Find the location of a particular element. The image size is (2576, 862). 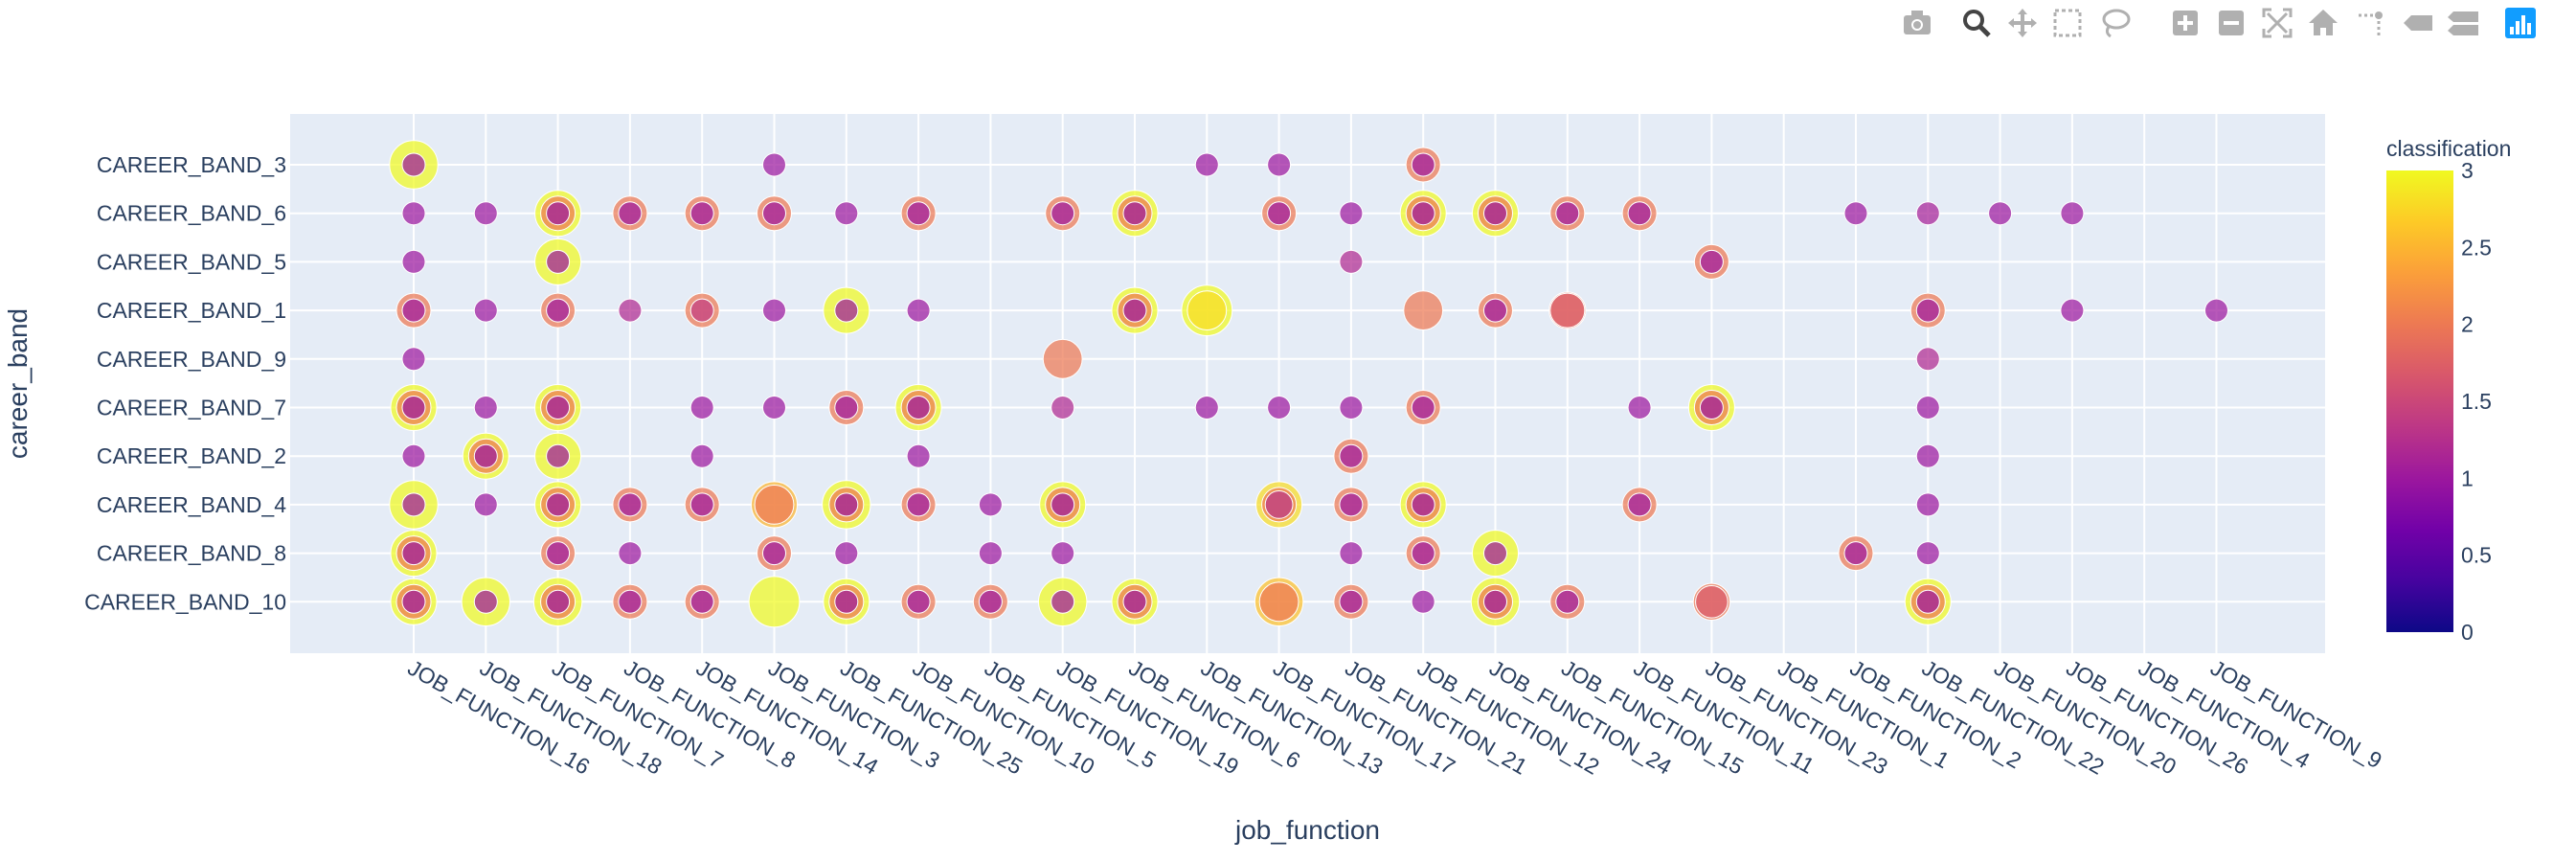

hover-closest-icon: Show closest data on hover is located at coordinates (2418, 23).